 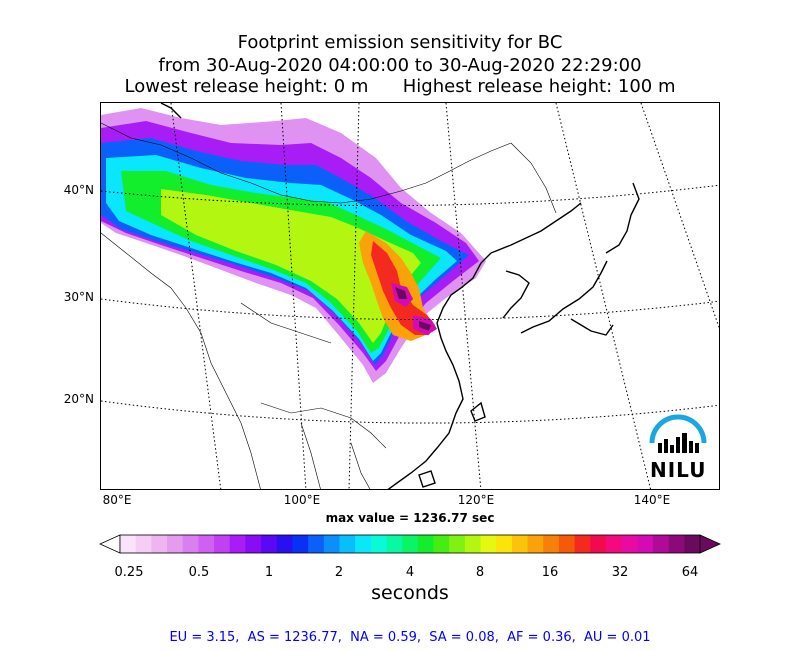 What do you see at coordinates (480, 572) in the screenshot?
I see `colorbar-tick-5: 8` at bounding box center [480, 572].